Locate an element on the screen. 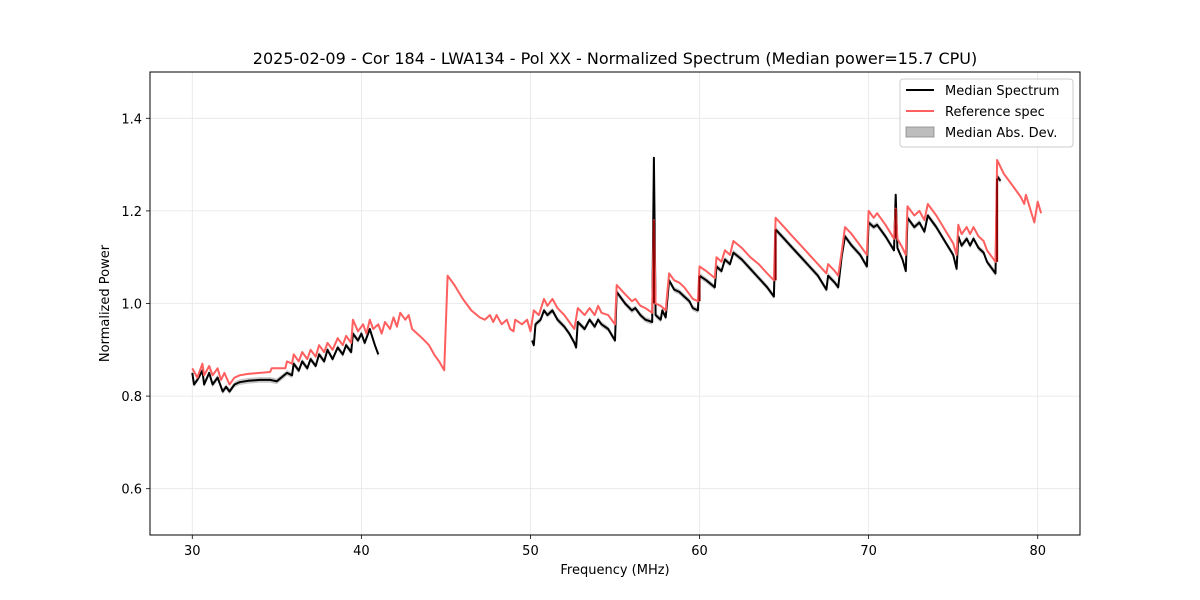  legend-label-reference: Reference spec is located at coordinates (995, 112).